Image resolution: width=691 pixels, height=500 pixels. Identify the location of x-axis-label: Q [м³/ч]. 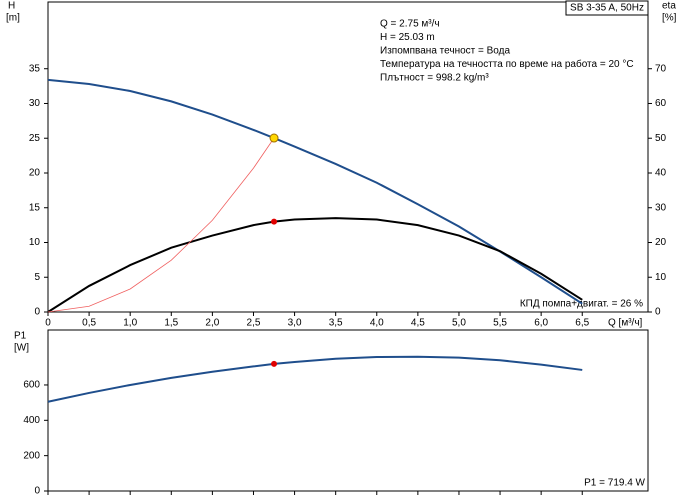
(625, 323).